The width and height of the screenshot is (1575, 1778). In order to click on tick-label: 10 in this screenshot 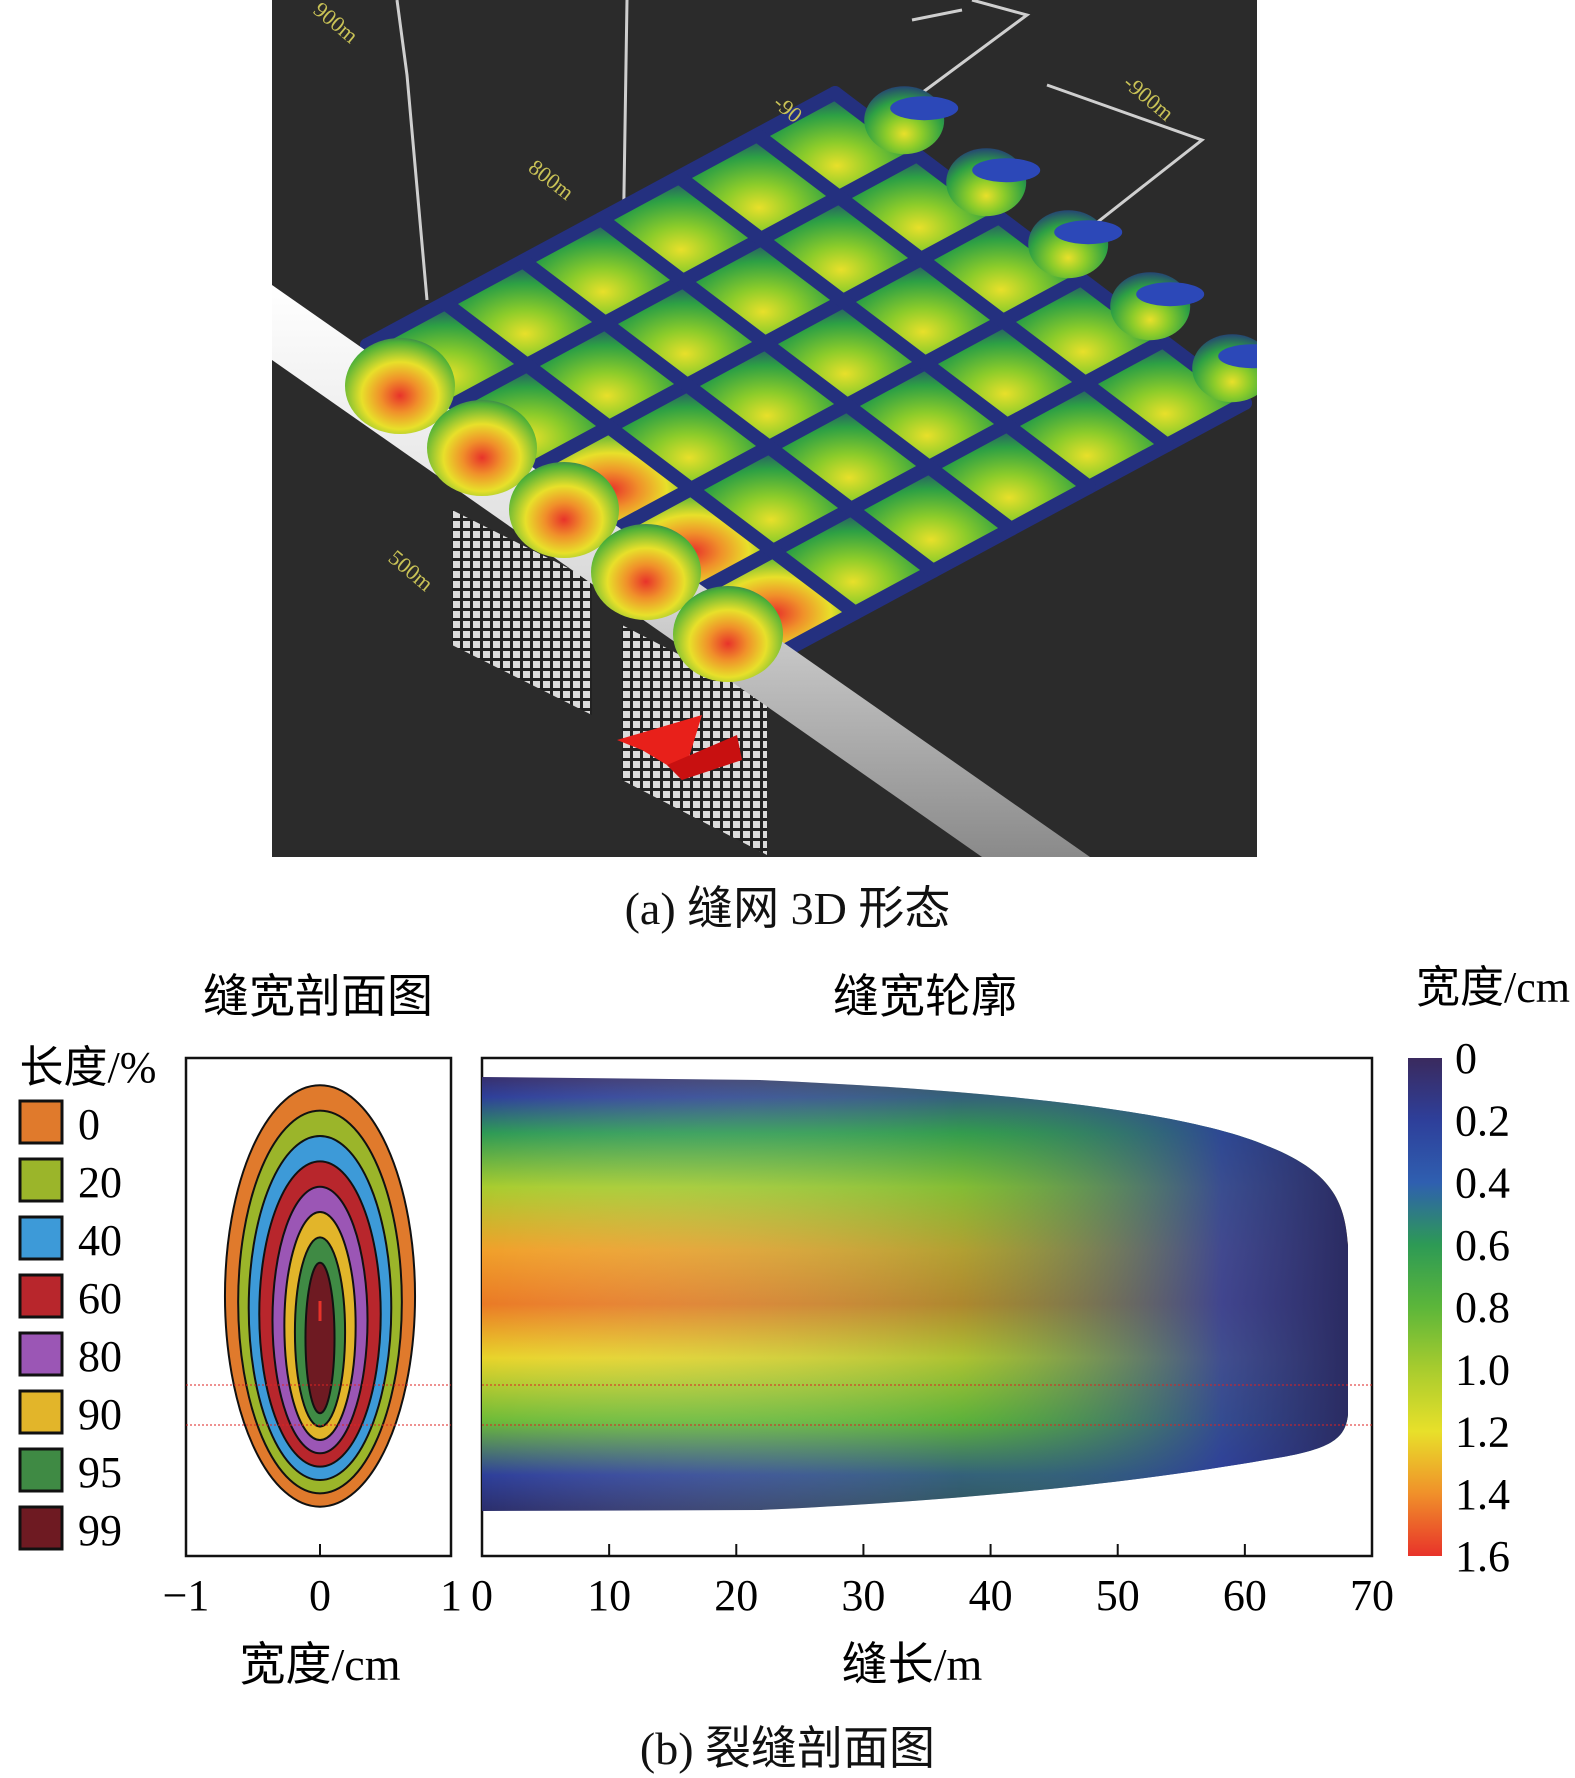, I will do `click(609, 1595)`.